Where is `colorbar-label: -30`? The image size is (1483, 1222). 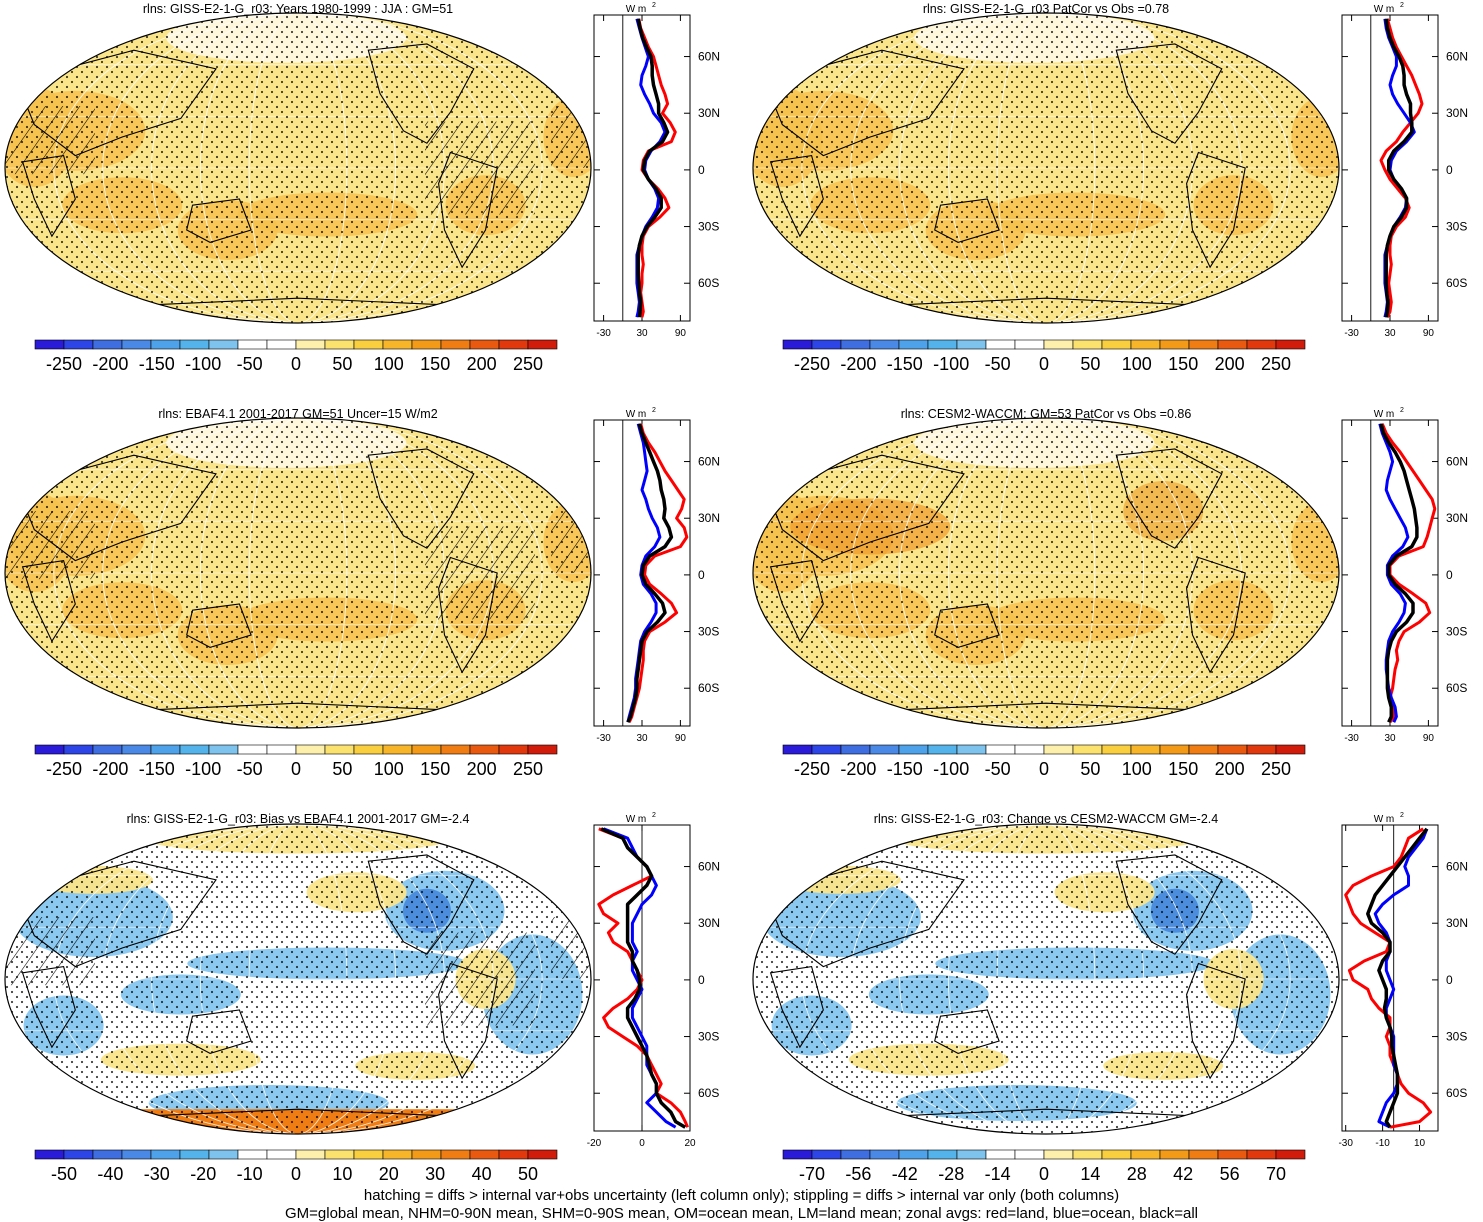 colorbar-label: -30 is located at coordinates (157, 1174).